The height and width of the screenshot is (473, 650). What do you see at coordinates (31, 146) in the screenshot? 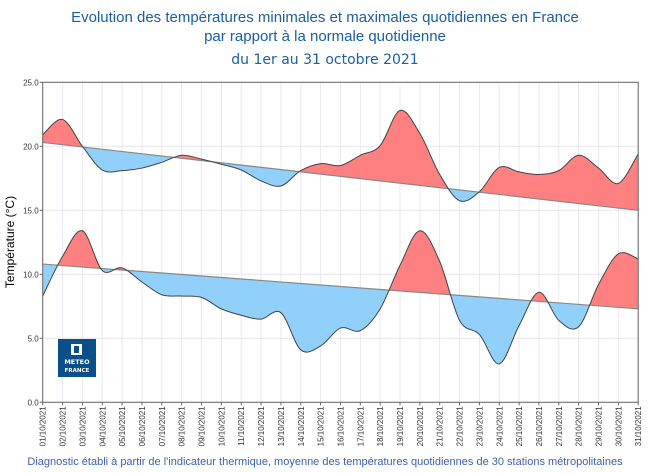
I see `y-tick-label: 20.0` at bounding box center [31, 146].